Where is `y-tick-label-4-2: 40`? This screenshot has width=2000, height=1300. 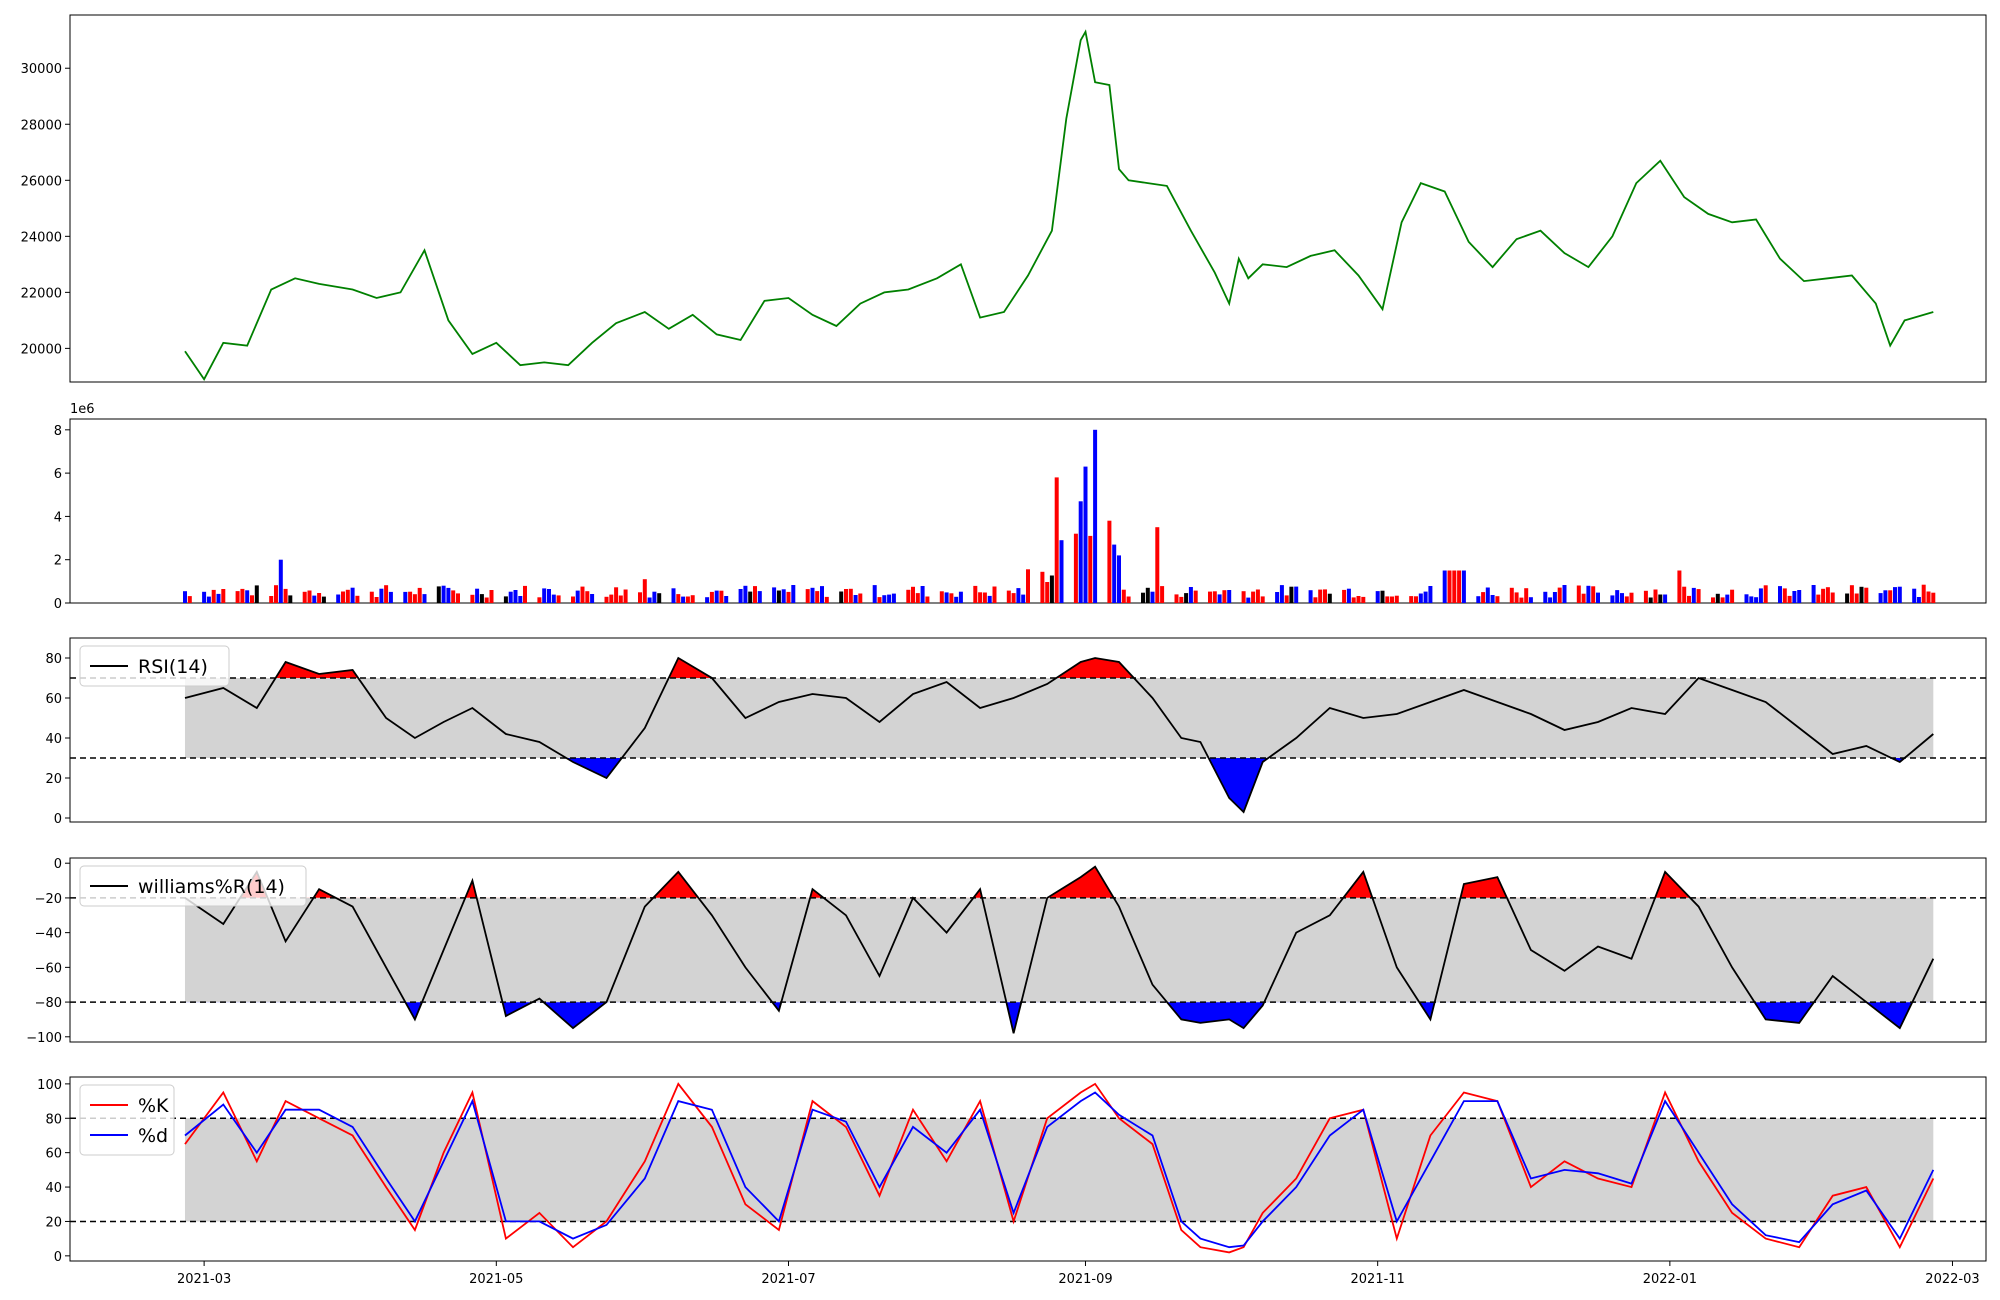 y-tick-label-4-2: 40 is located at coordinates (53, 1188).